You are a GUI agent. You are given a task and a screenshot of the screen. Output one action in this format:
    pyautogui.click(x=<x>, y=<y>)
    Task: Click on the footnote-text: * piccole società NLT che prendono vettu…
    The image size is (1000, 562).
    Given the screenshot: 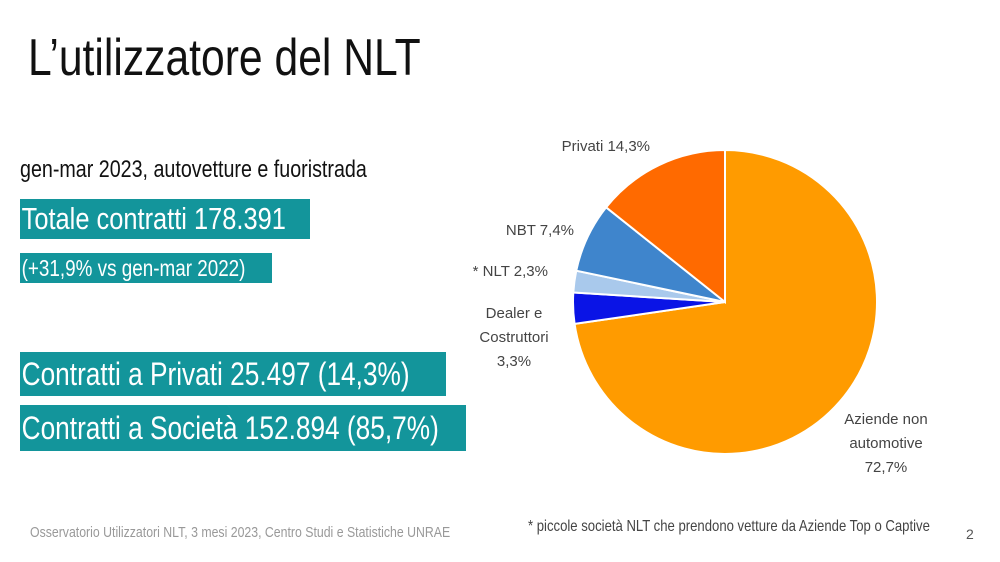 What is the action you would take?
    pyautogui.click(x=729, y=526)
    